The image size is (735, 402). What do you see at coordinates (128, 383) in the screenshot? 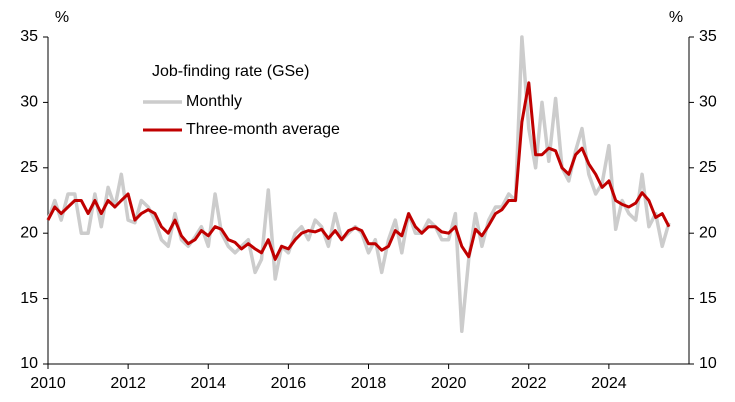
I see `x-tick-label: 2012` at bounding box center [128, 383].